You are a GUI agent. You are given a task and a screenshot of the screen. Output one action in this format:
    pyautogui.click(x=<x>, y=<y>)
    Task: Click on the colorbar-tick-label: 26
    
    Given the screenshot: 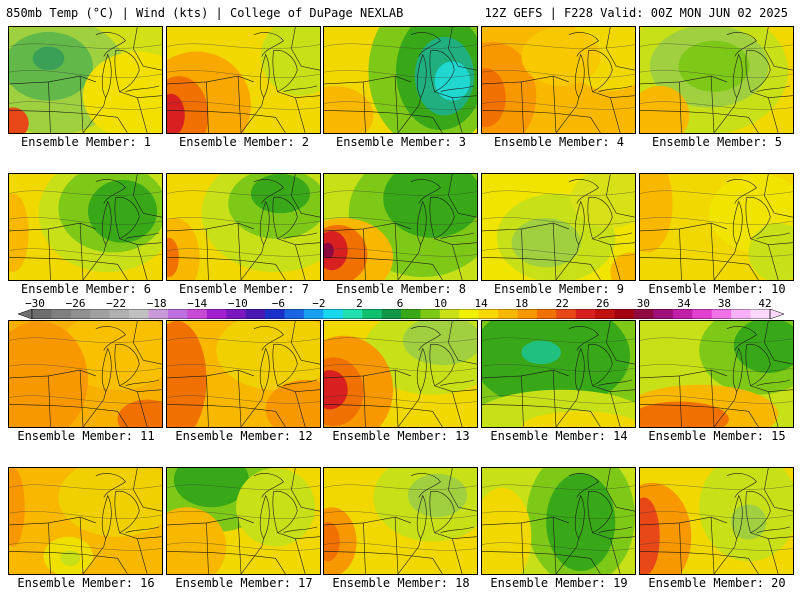 What is the action you would take?
    pyautogui.click(x=603, y=303)
    